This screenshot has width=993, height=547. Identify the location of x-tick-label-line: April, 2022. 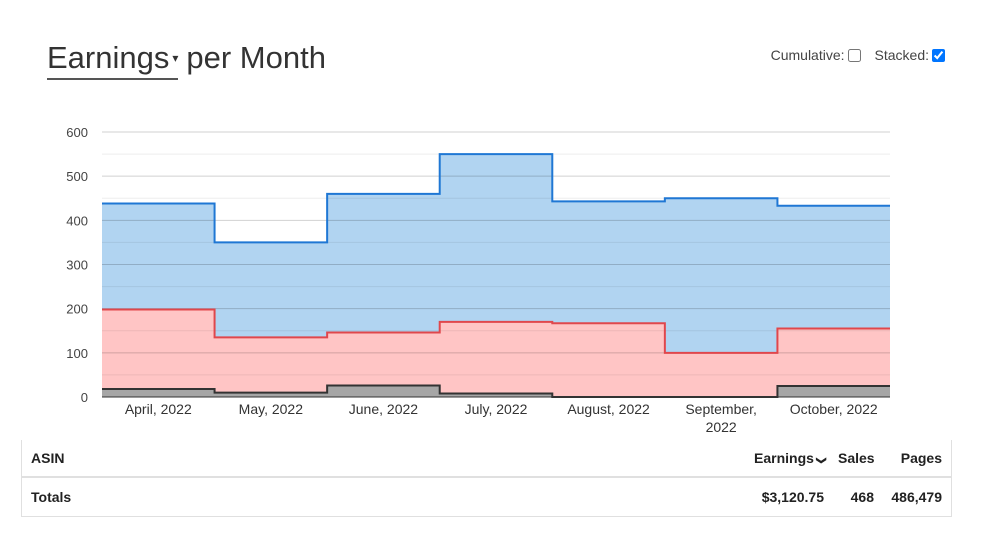
(158, 409).